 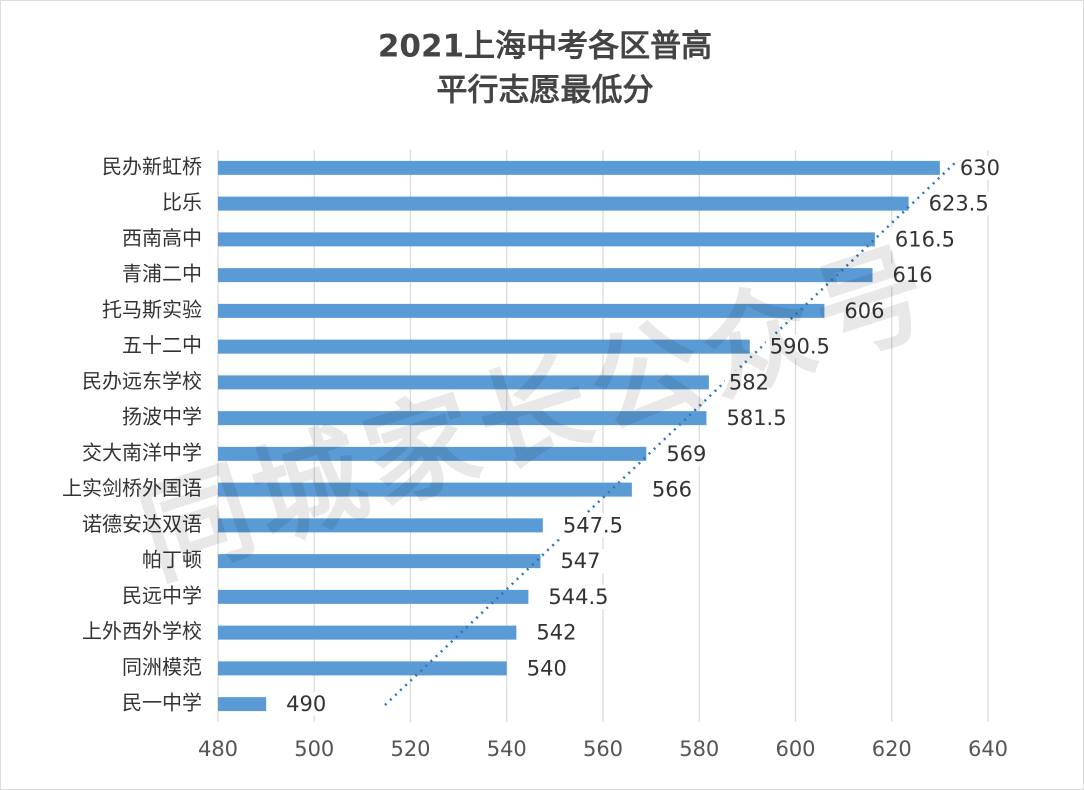 I want to click on y-tick-label: 西南高中, so click(x=162, y=238).